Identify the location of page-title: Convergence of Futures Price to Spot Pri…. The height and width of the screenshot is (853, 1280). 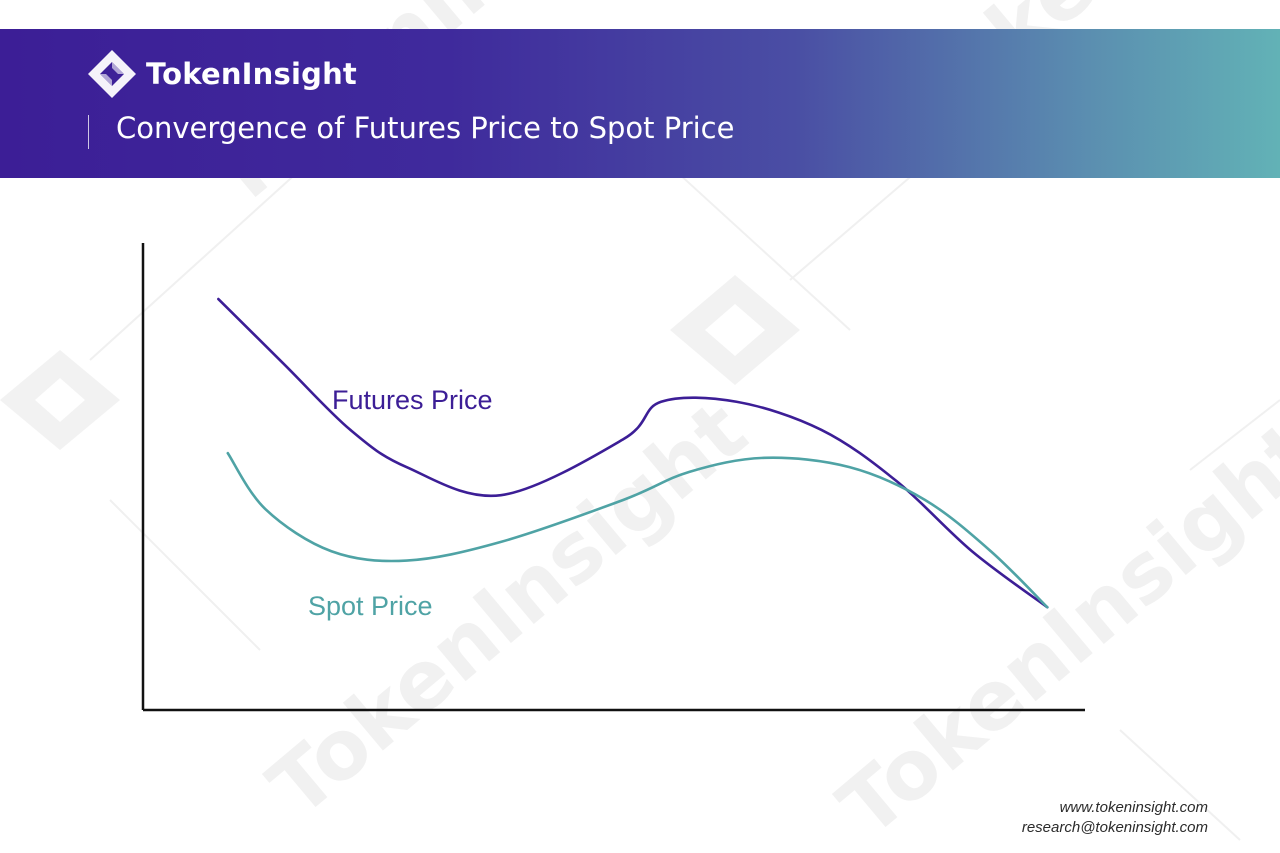
(425, 128).